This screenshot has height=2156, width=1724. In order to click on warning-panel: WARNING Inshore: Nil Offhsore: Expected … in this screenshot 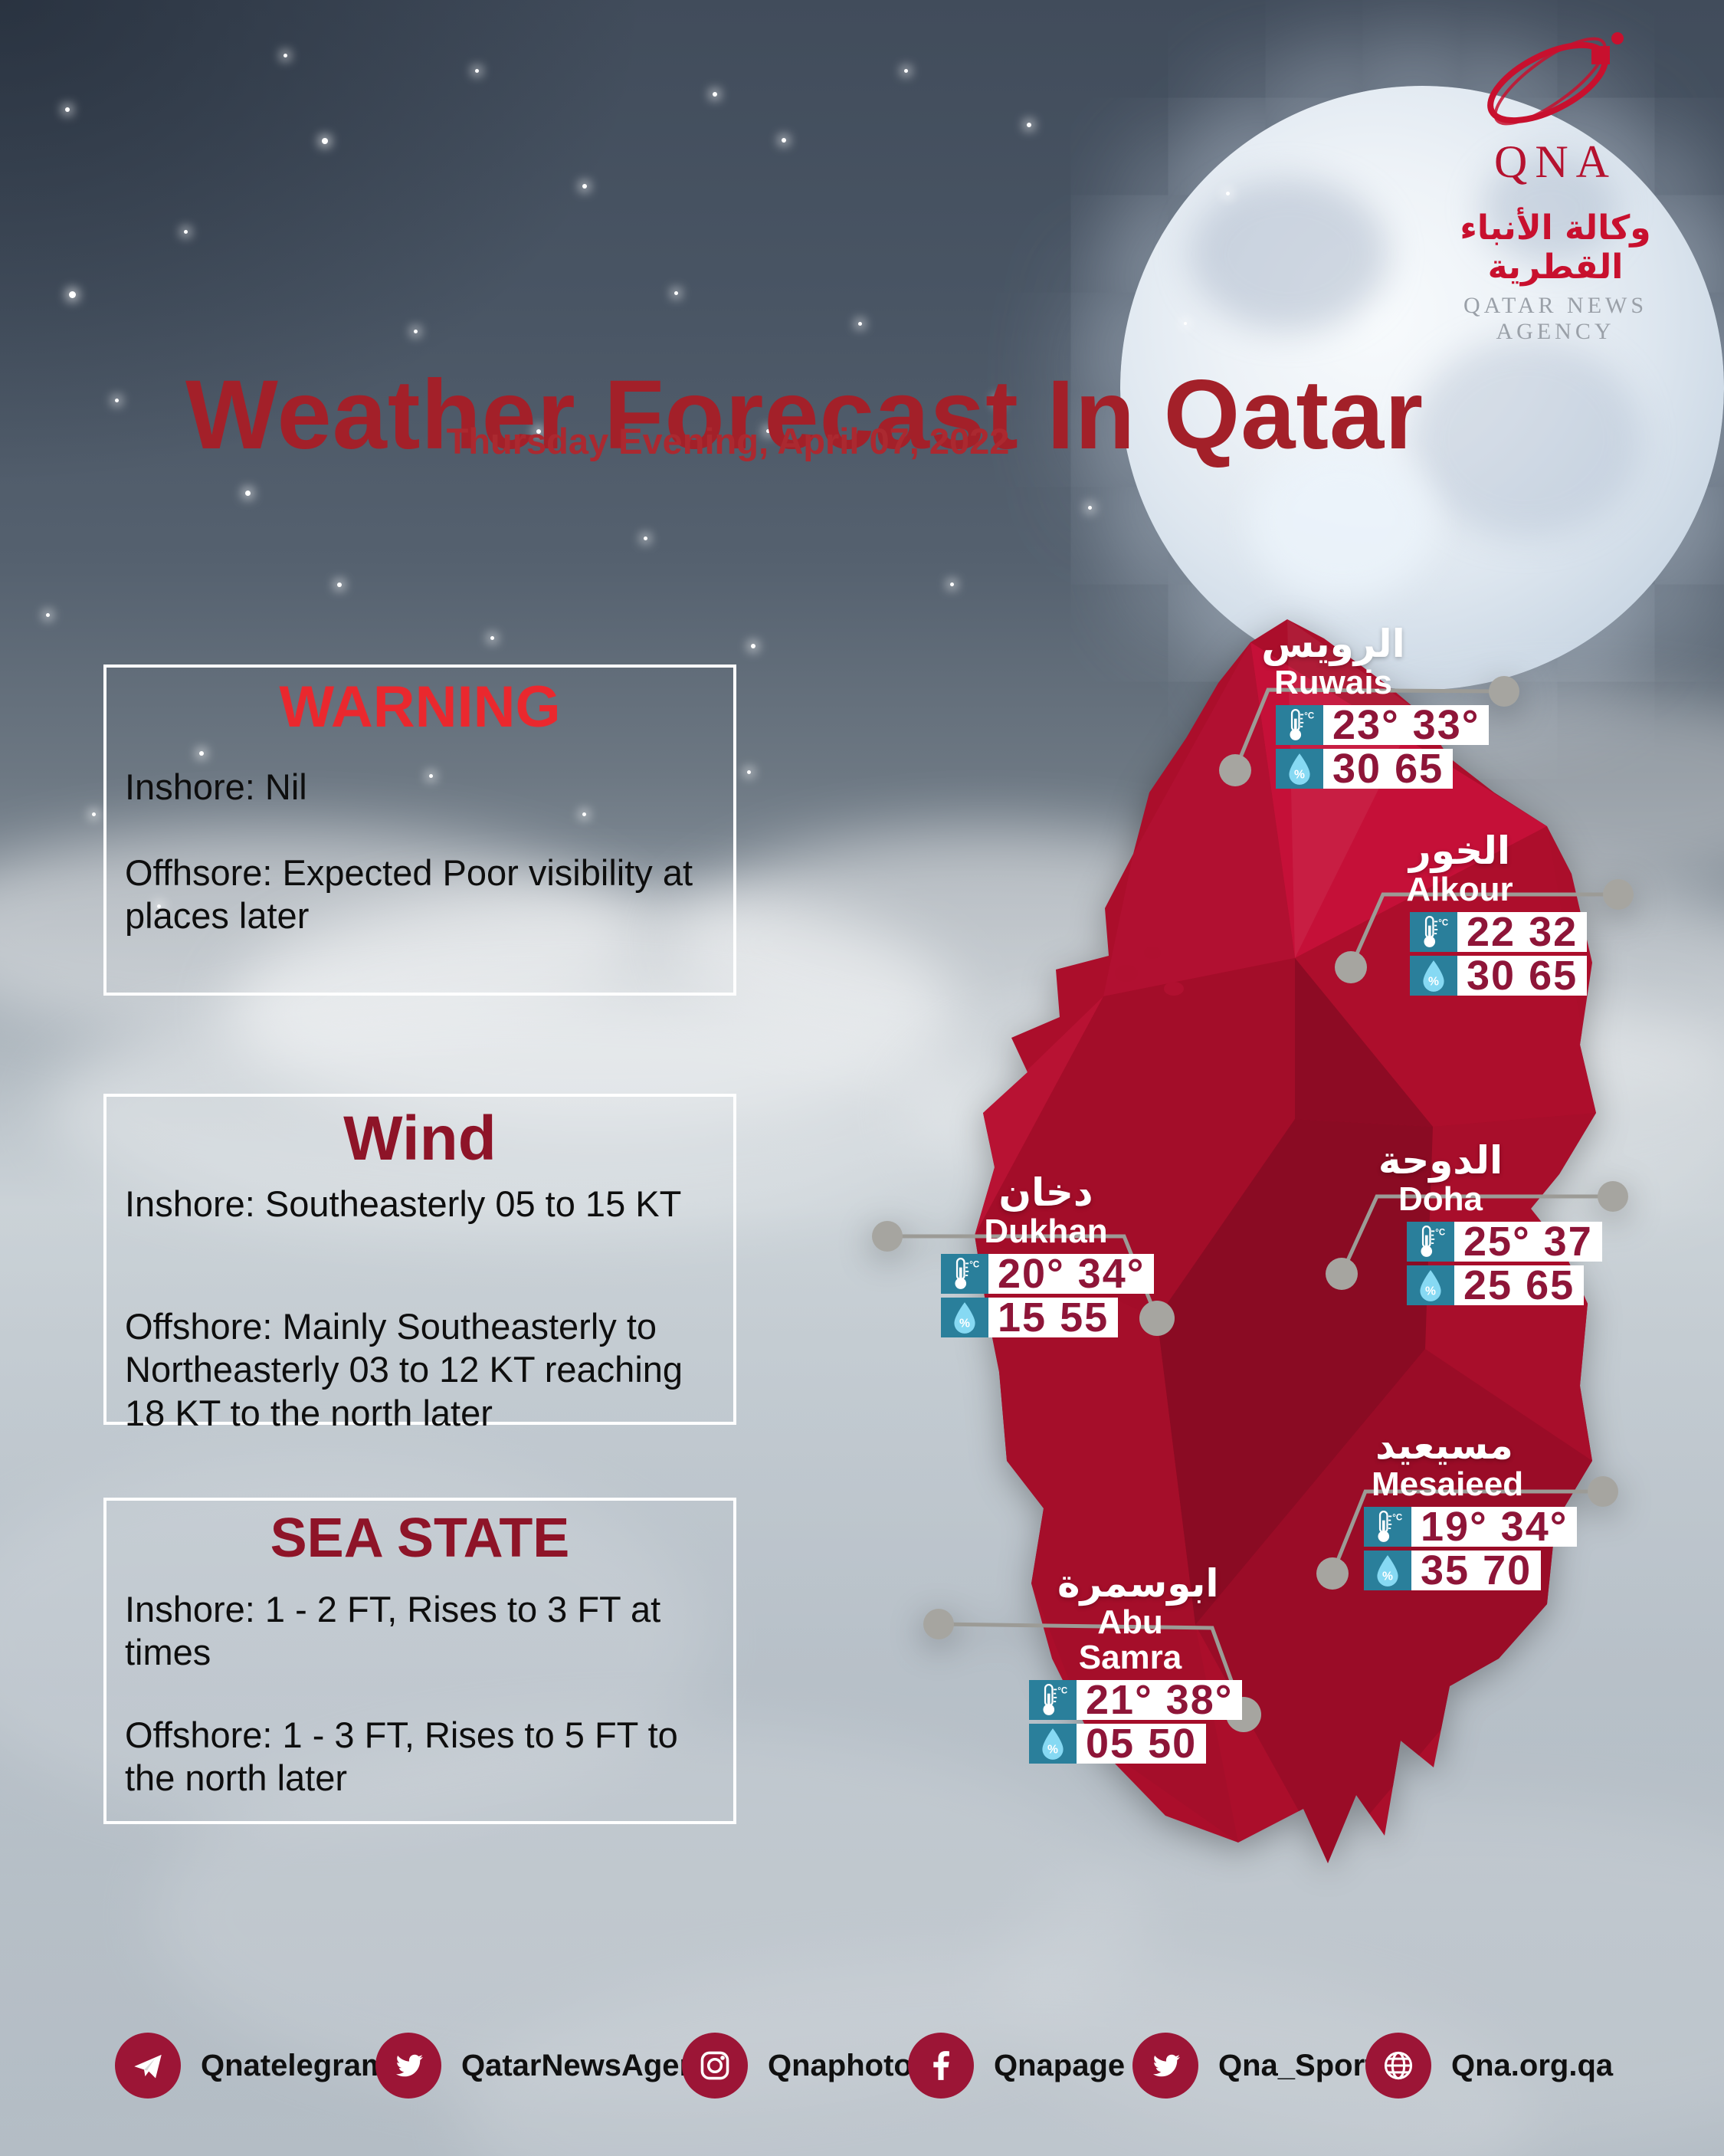, I will do `click(419, 830)`.